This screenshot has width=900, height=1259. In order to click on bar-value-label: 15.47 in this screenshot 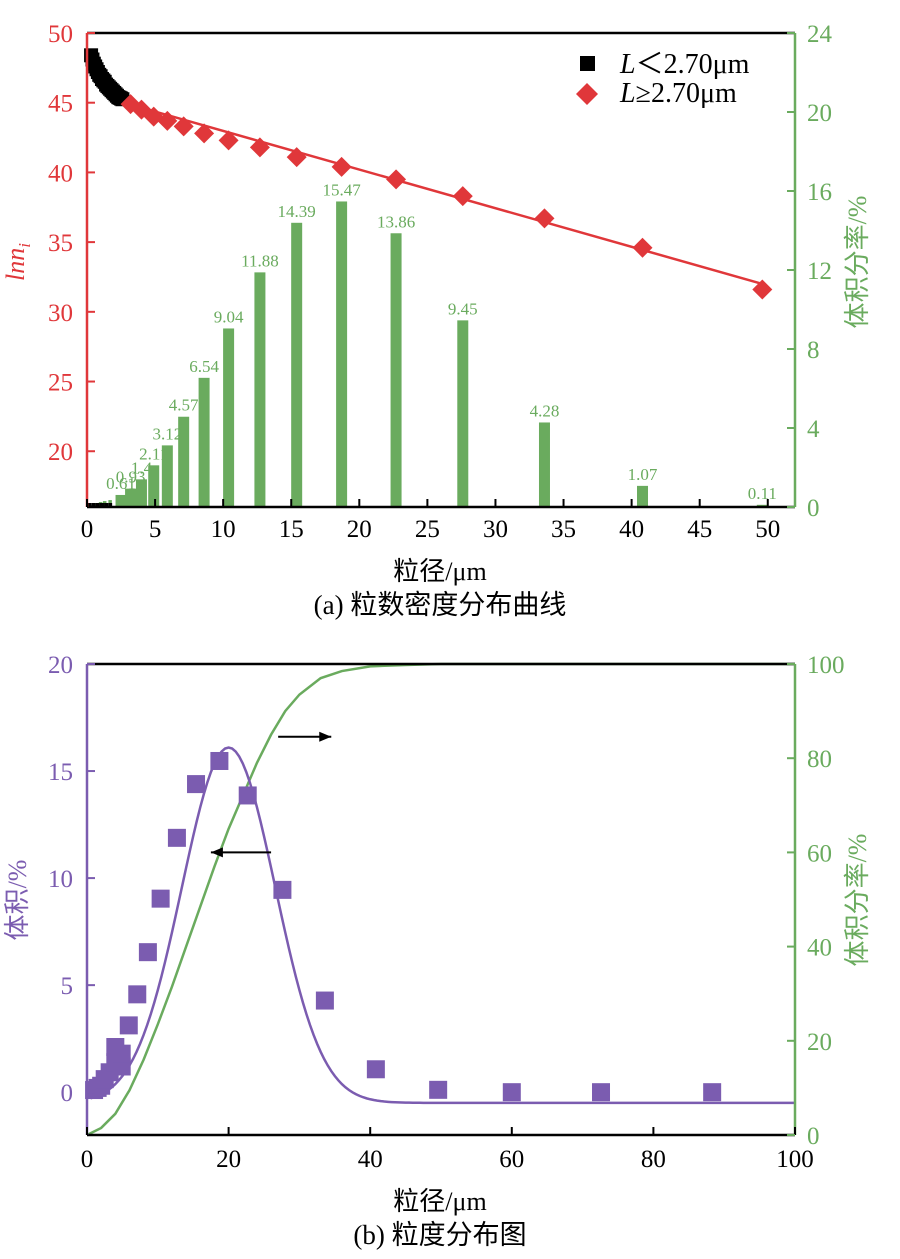, I will do `click(341, 189)`.